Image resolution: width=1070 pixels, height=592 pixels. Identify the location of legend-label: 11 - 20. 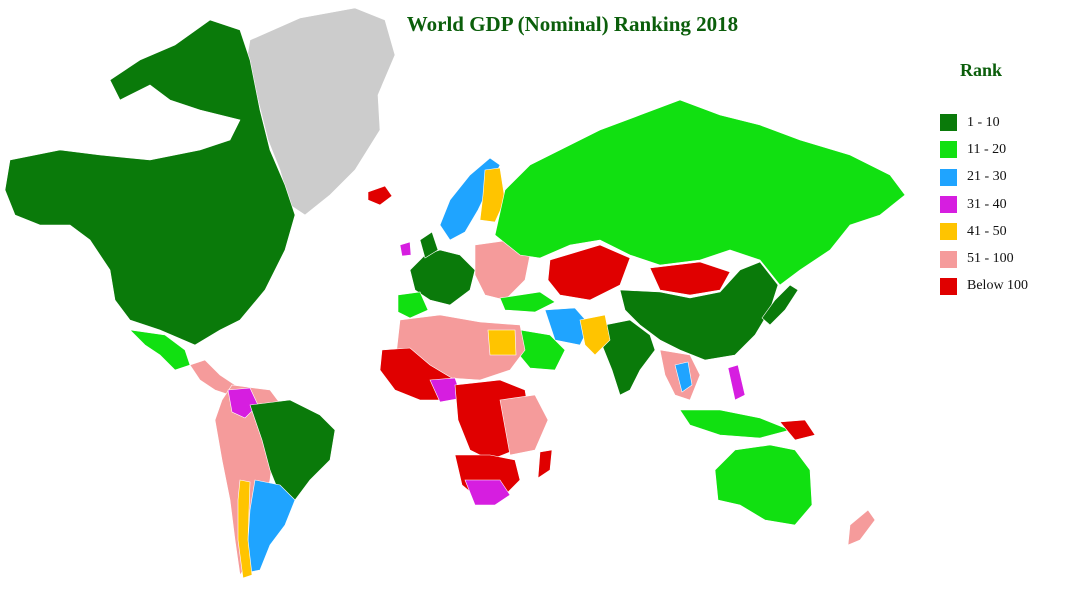
(987, 149).